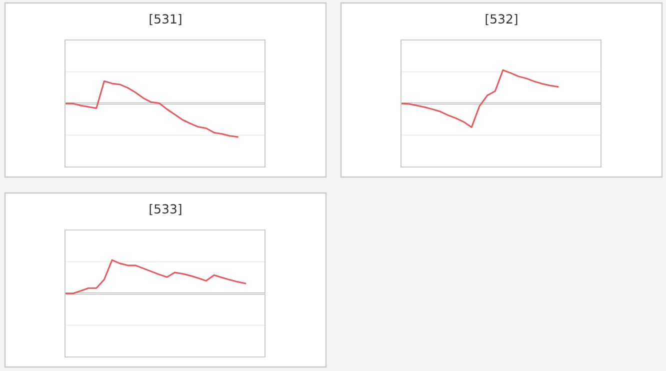  I want to click on chart-title: [531], so click(166, 20).